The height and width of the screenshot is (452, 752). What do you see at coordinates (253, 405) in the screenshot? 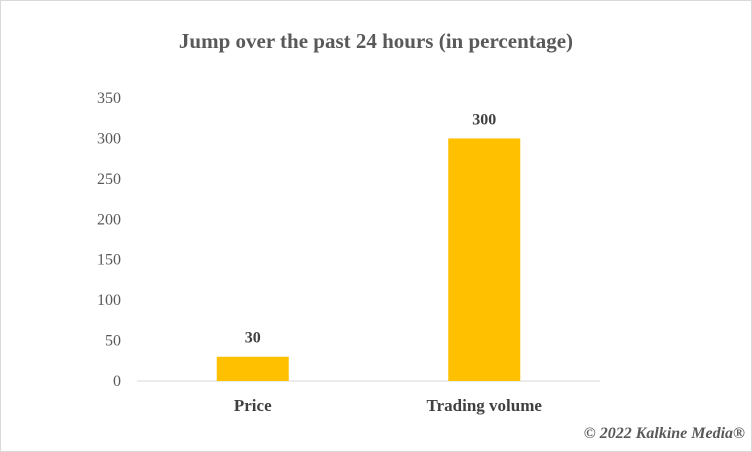
I see `category-label: Price` at bounding box center [253, 405].